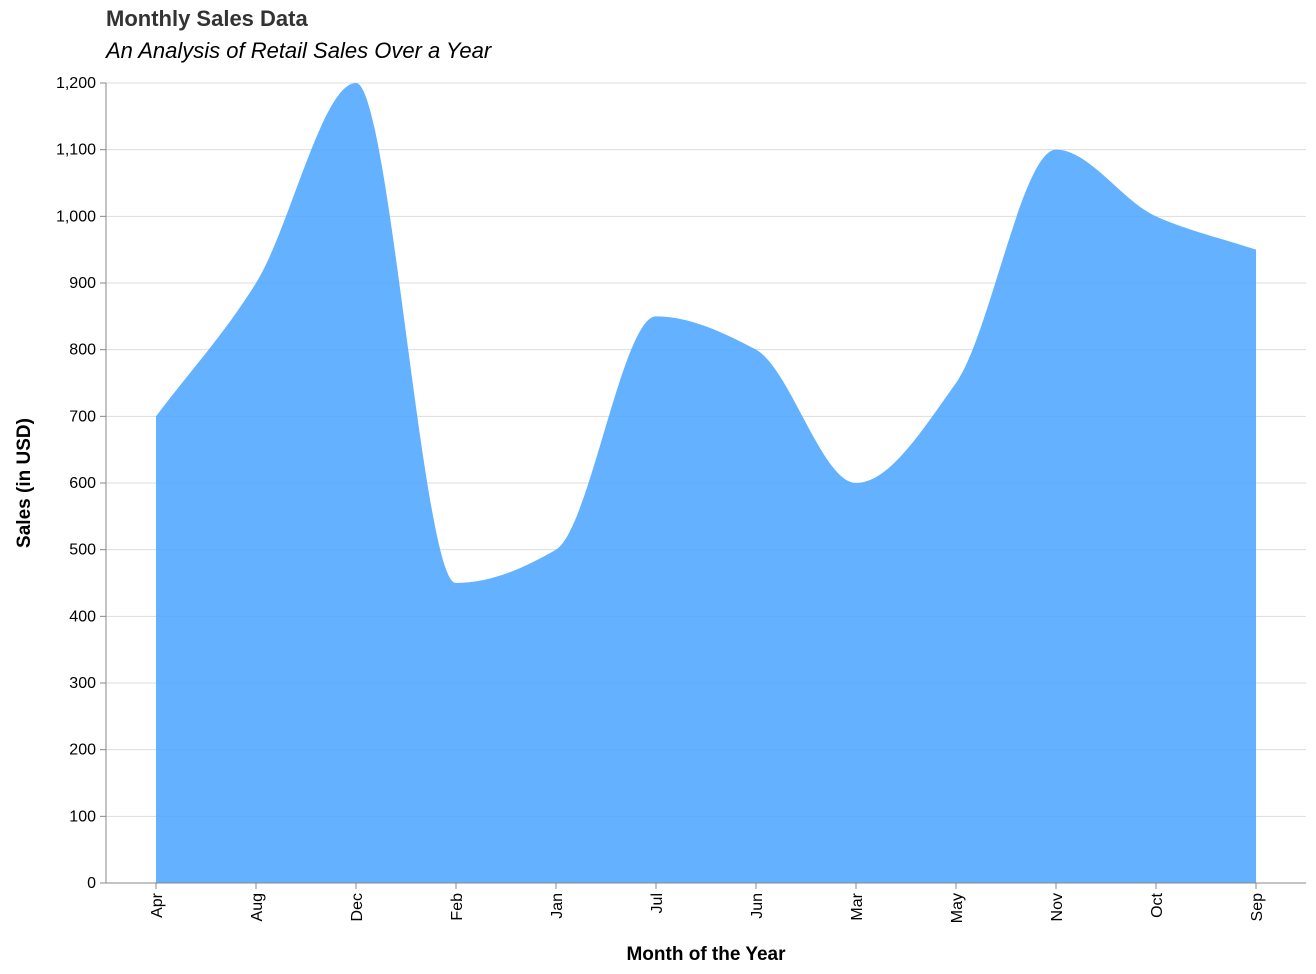  Describe the element at coordinates (757, 906) in the screenshot. I see `x-tick-label: Jun` at that location.